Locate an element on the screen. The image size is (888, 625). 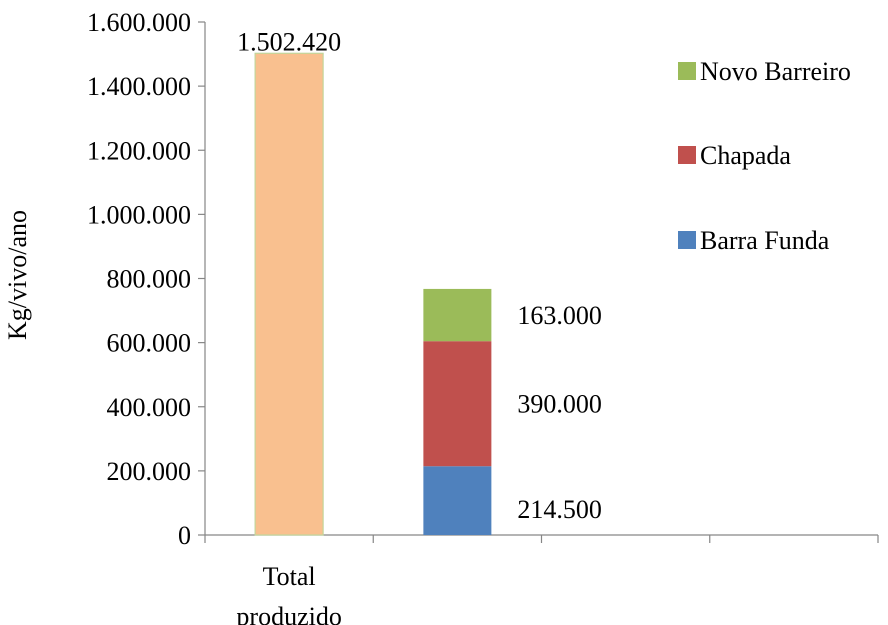
legend-label-novo-barreiro: Novo Barreiro is located at coordinates (775, 71).